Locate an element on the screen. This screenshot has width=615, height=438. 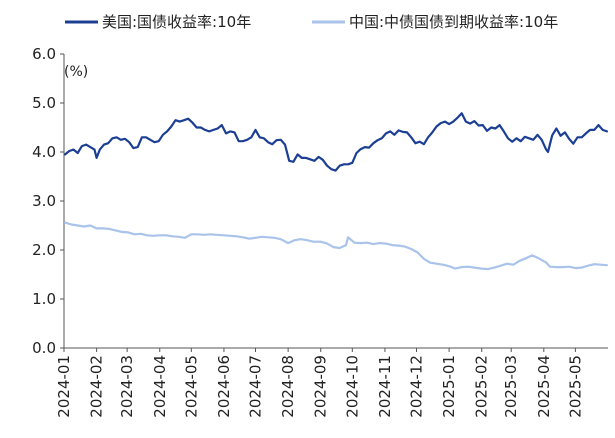
y-axis: 0.0 1.0 2.0 3.0 4.0 5.0 6.0 is located at coordinates (48, 201).